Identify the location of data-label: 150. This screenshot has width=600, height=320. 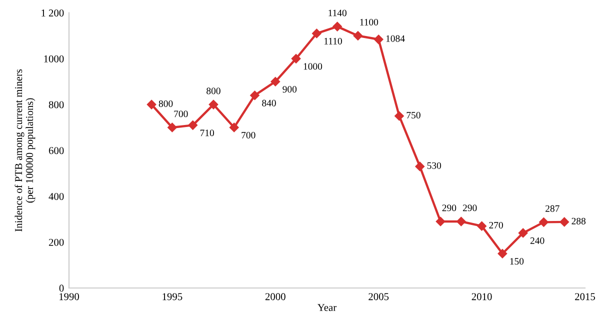
(517, 261).